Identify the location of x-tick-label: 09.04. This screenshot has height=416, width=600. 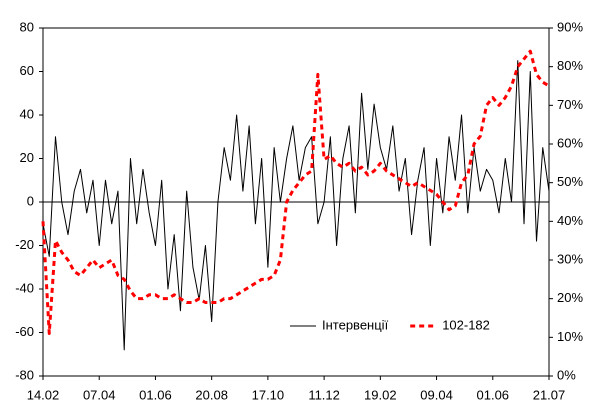
(436, 394).